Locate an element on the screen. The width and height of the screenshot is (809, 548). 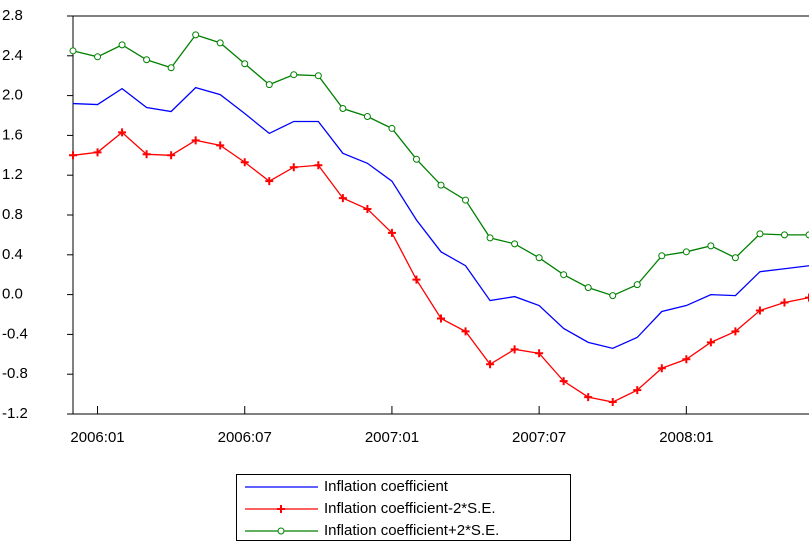
y-tick-label: -0.8 is located at coordinates (15, 373).